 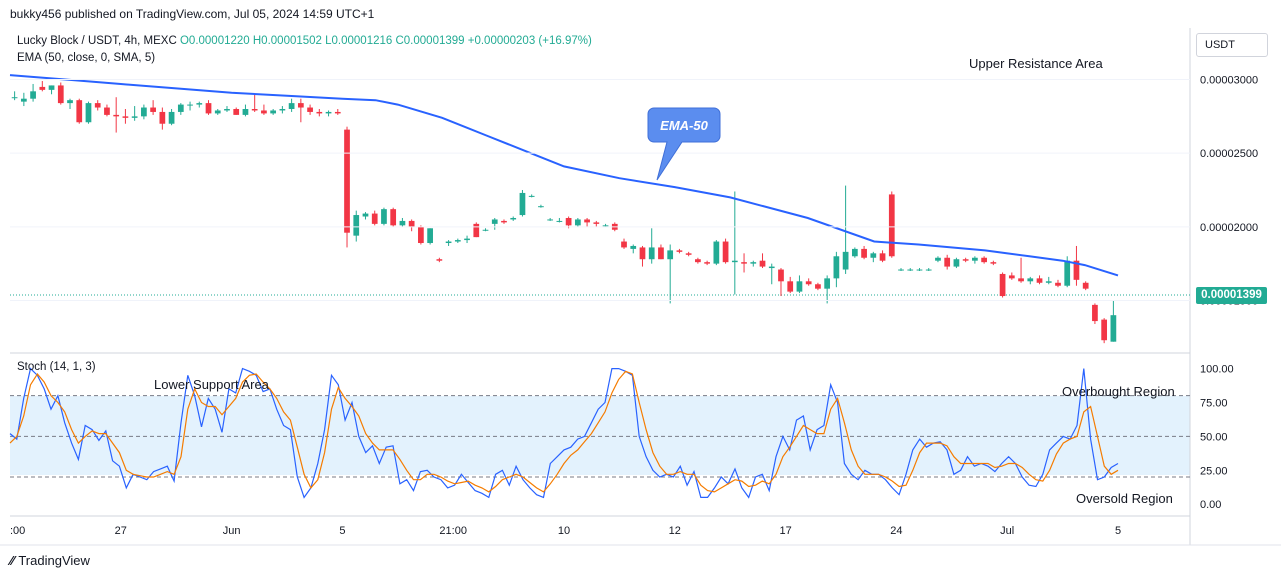 I want to click on stoch-tick-label: 75.00, so click(x=1214, y=403).